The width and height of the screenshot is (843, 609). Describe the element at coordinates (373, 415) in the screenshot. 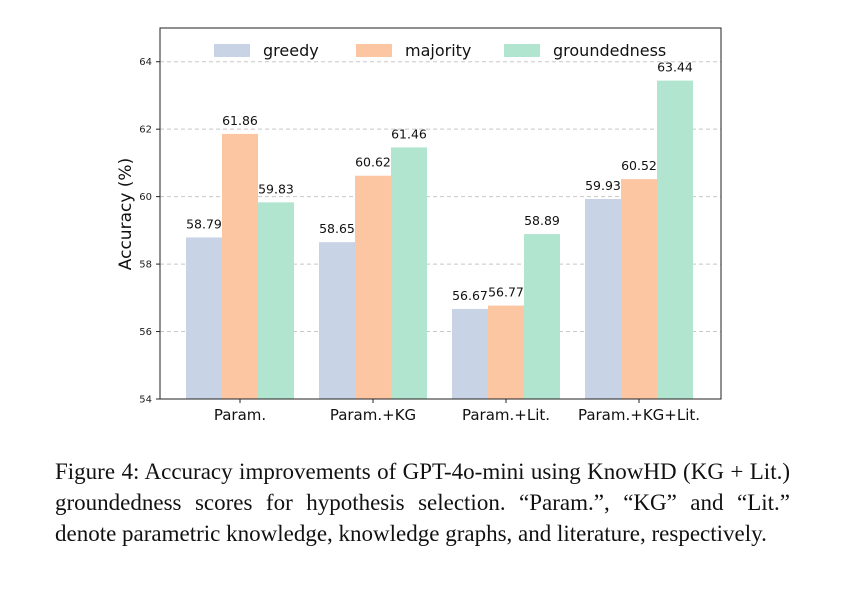

I see `x-tick-label: Param.+KG` at that location.